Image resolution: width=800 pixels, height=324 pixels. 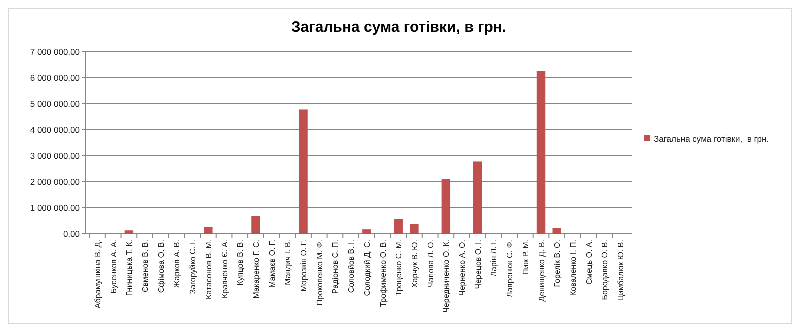 What do you see at coordinates (367, 268) in the screenshot?
I see `x-tick-label: Солодкий Д. С.` at bounding box center [367, 268].